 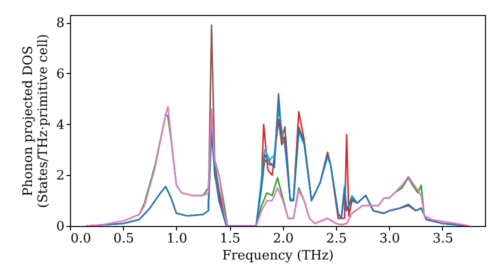 What do you see at coordinates (60, 227) in the screenshot?
I see `y-tick-label: 0` at bounding box center [60, 227].